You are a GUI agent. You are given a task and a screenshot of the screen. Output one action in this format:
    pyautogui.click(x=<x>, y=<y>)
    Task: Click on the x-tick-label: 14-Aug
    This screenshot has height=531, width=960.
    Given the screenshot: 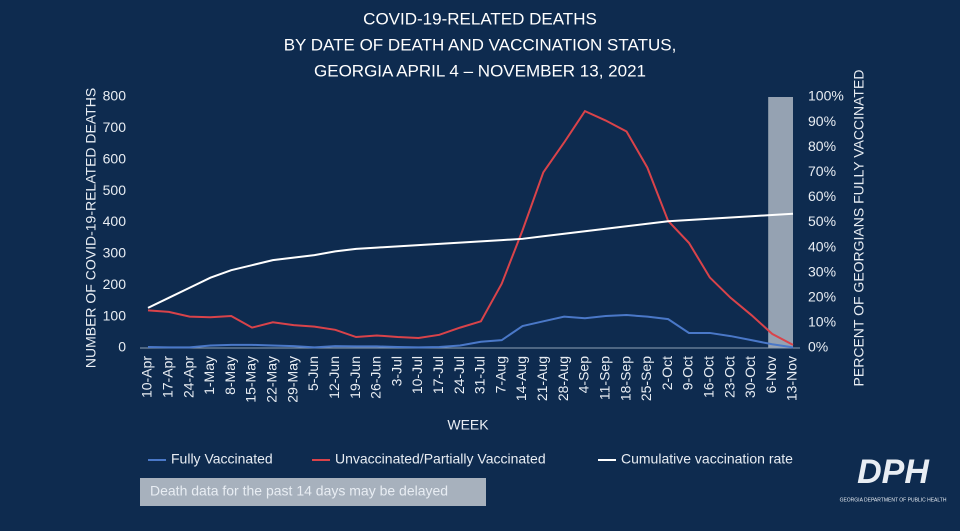 What is the action you would take?
    pyautogui.click(x=521, y=378)
    